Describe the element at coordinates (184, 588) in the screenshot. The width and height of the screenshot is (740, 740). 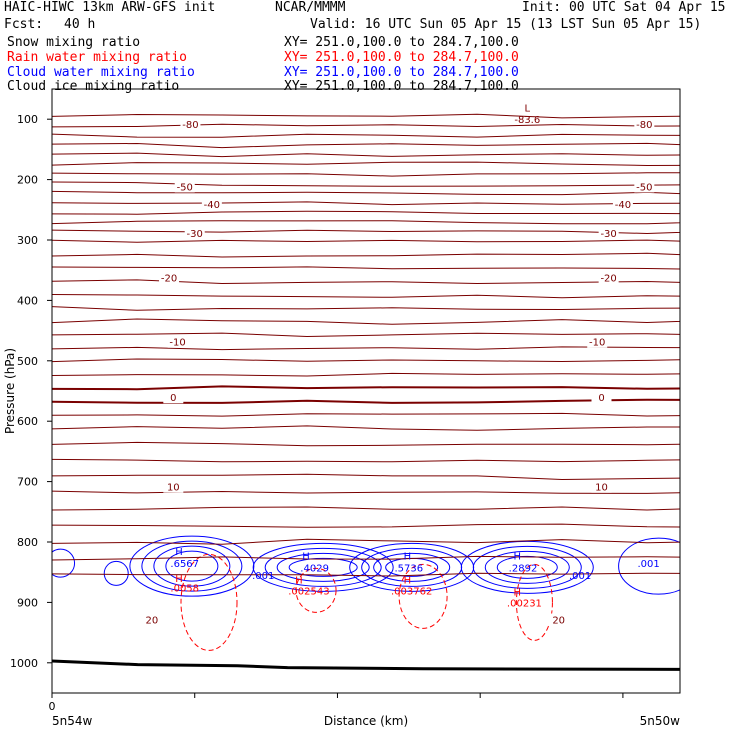
I see `min-max-label: .0058` at that location.